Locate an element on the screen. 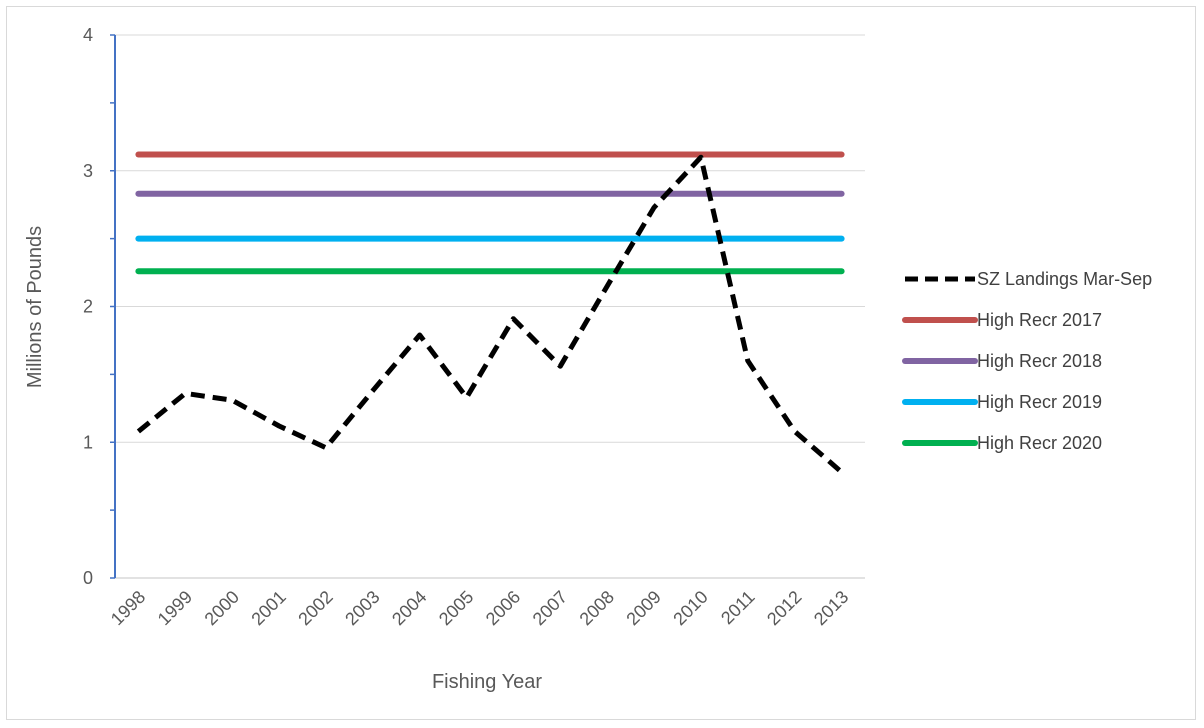  x-tick-label: 2007 is located at coordinates (550, 608).